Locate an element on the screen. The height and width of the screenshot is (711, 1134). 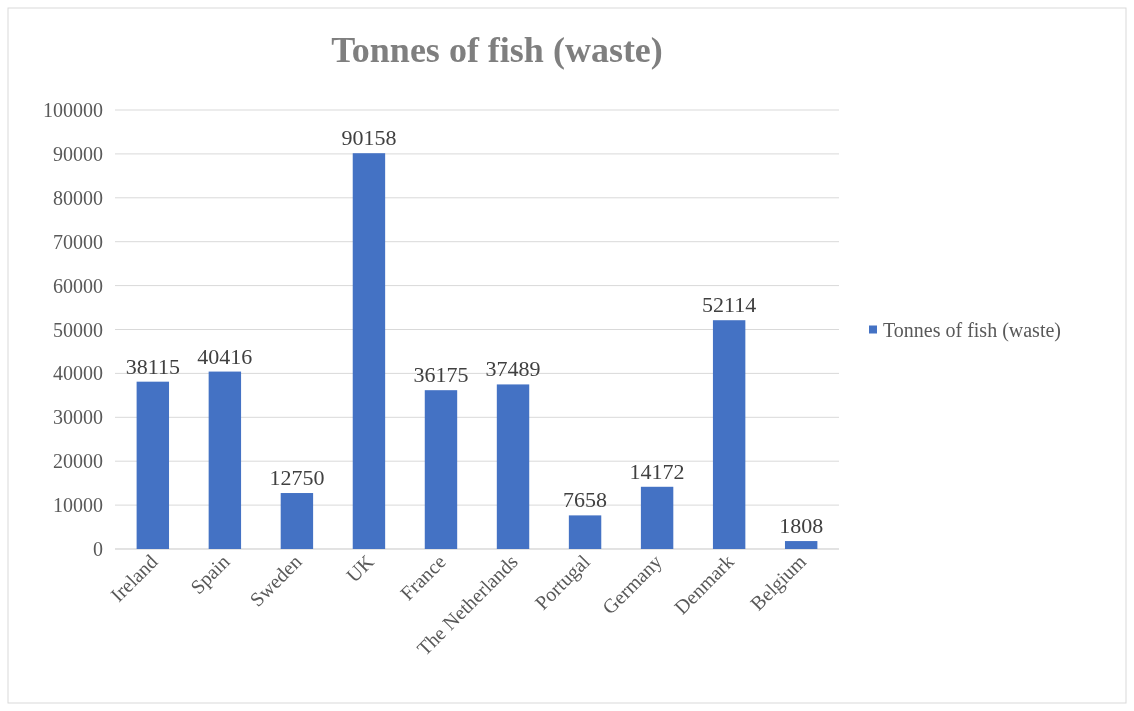
y-tick-label: 50000 is located at coordinates (78, 329).